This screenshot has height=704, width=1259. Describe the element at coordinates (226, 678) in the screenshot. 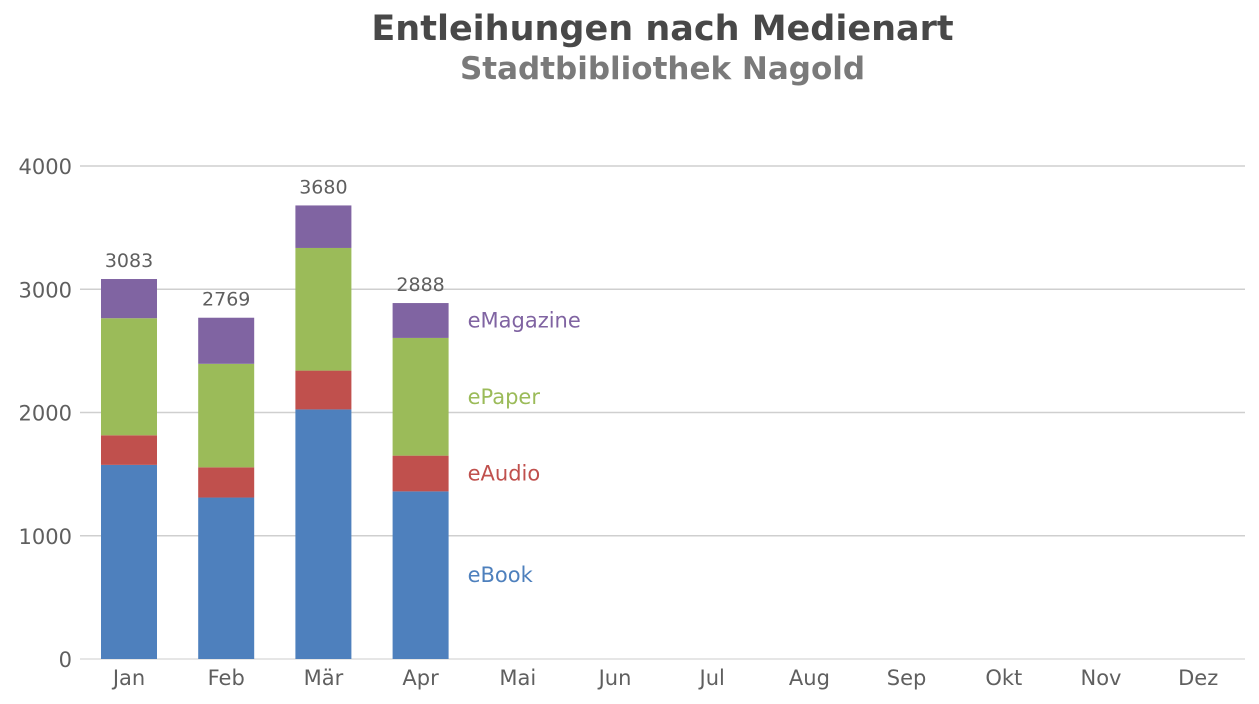

I see `x-tick-label: Feb` at that location.